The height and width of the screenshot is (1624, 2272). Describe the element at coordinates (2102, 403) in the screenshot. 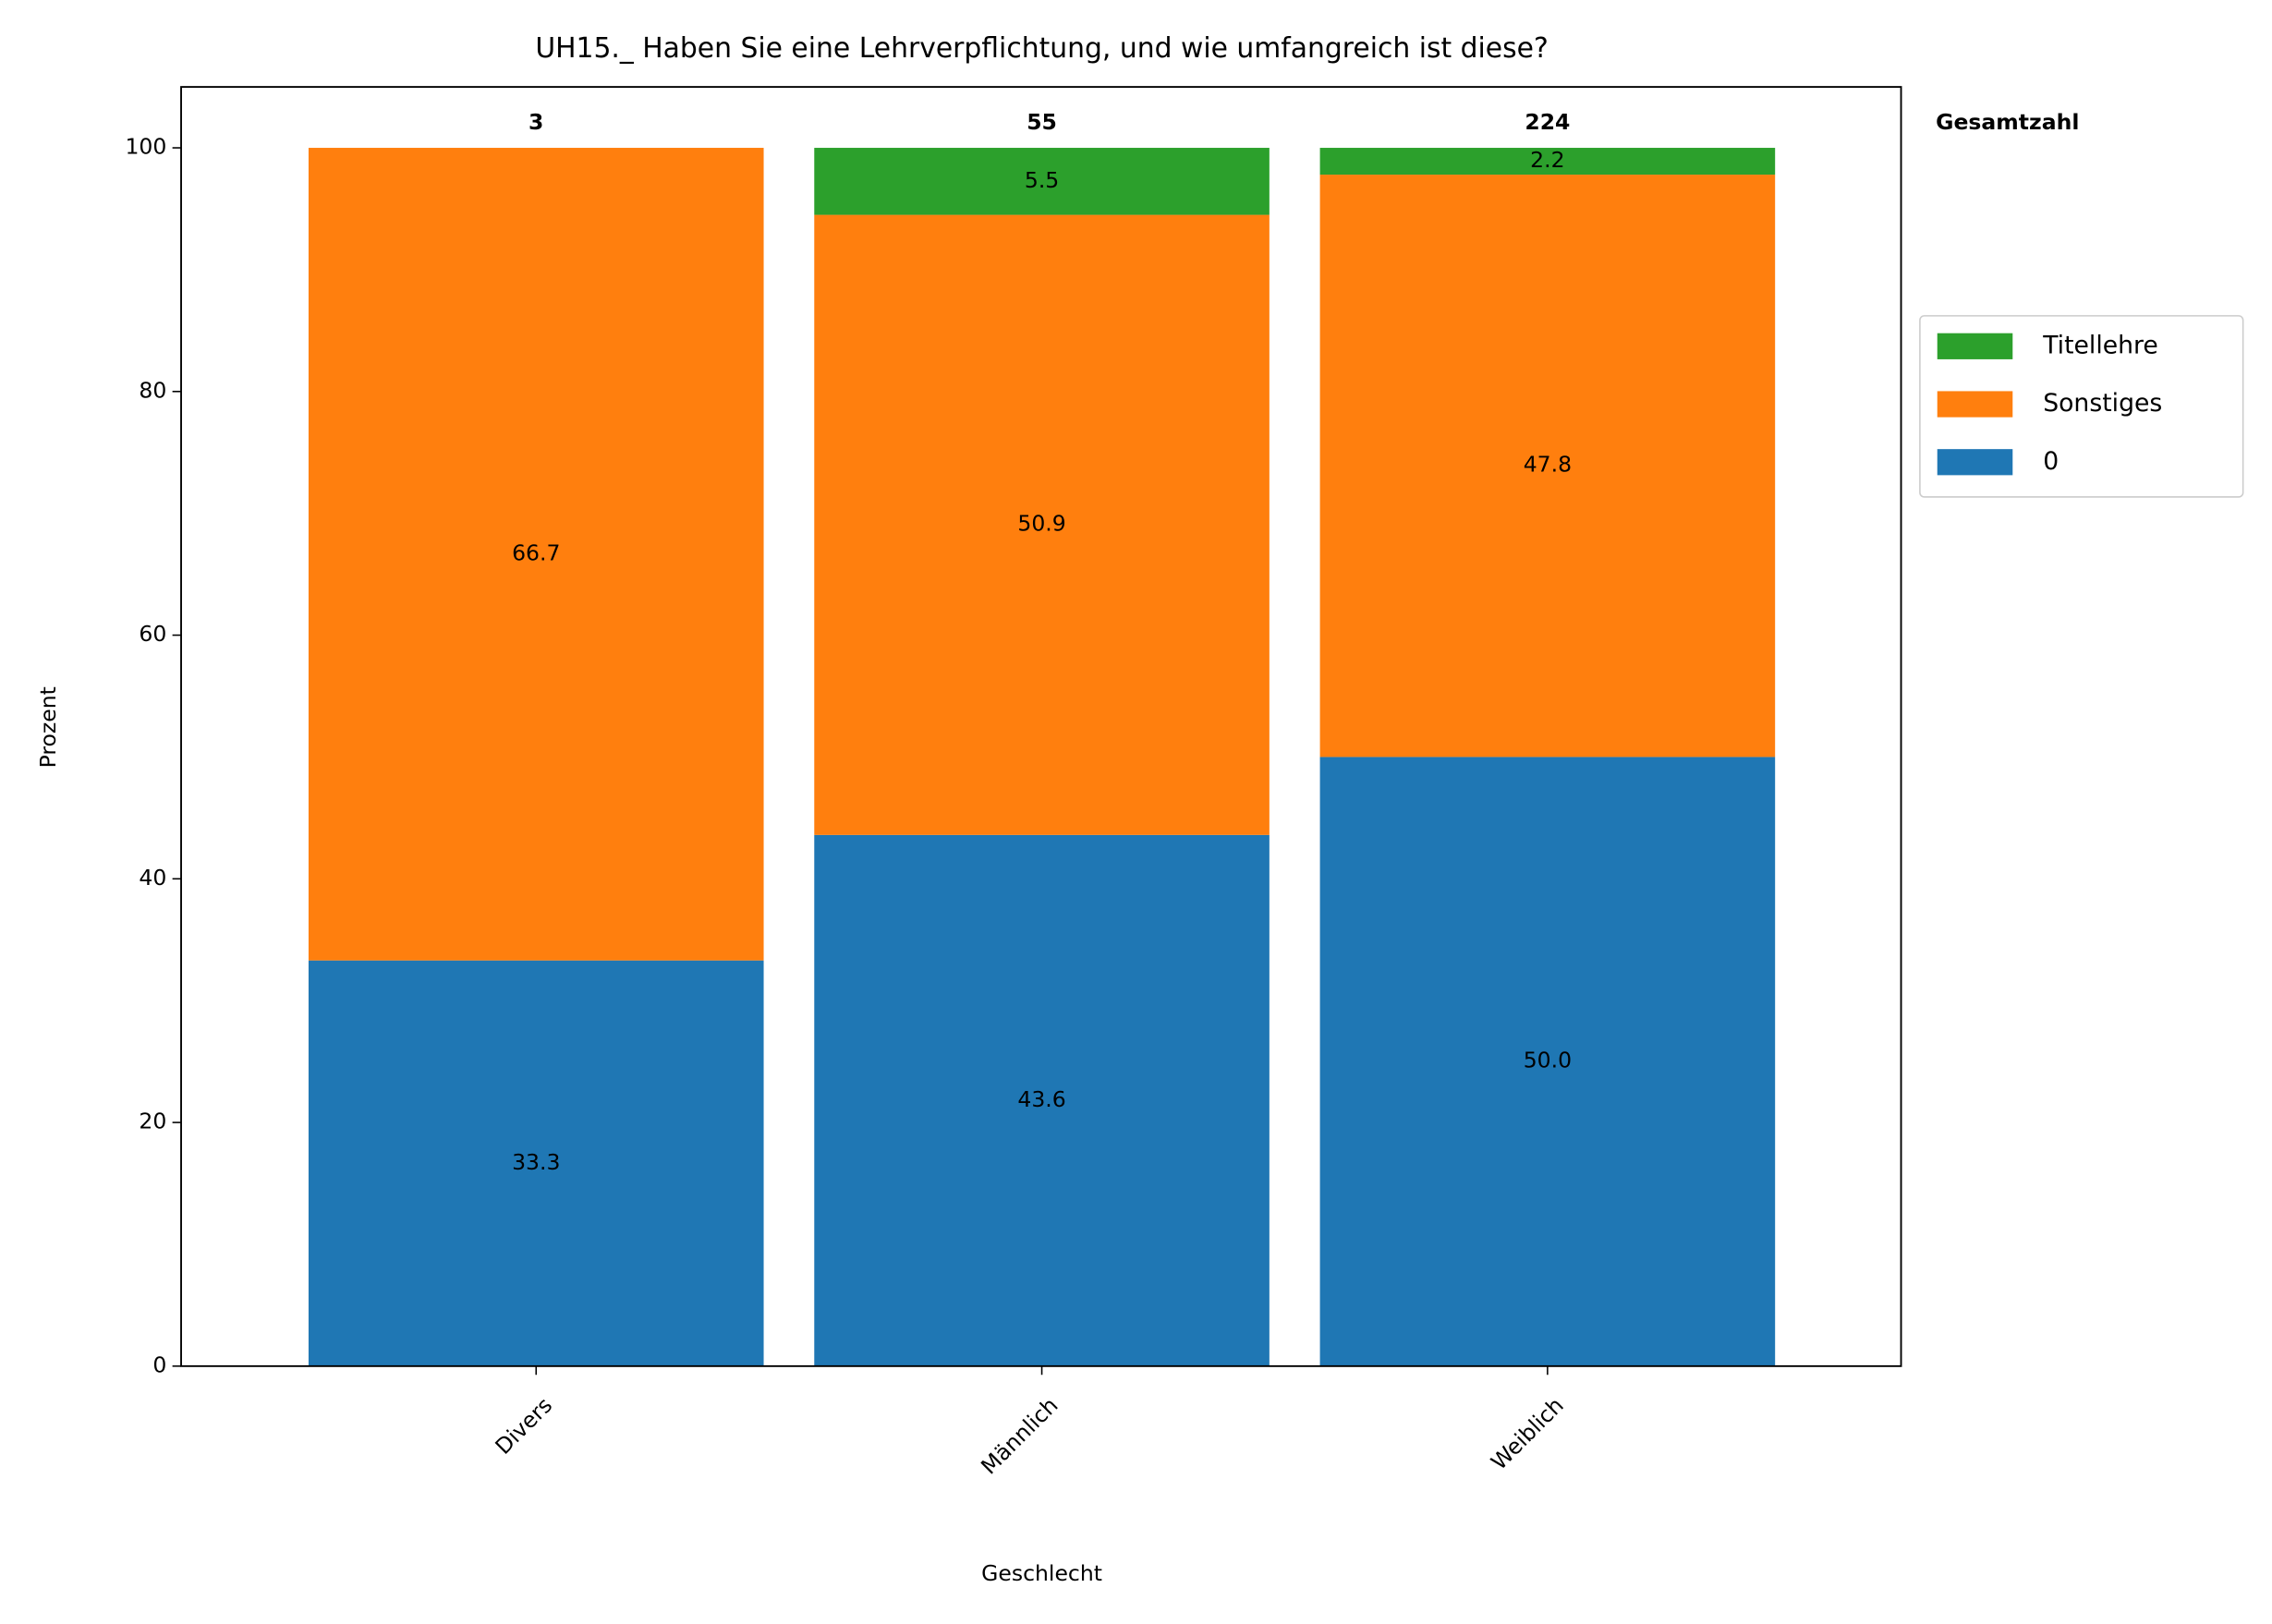

I see `legend-label: Sonstiges` at that location.